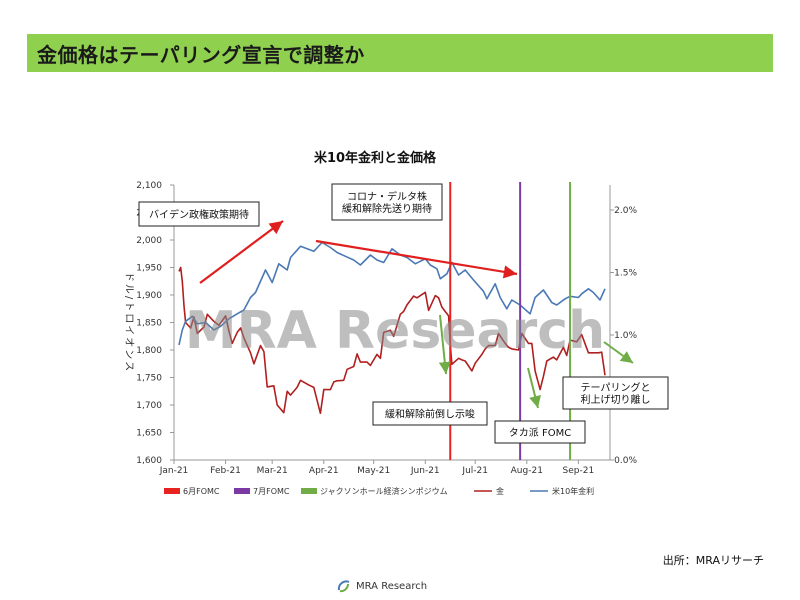  Describe the element at coordinates (625, 211) in the screenshot. I see `y2-tick-label: 2.0%` at that location.